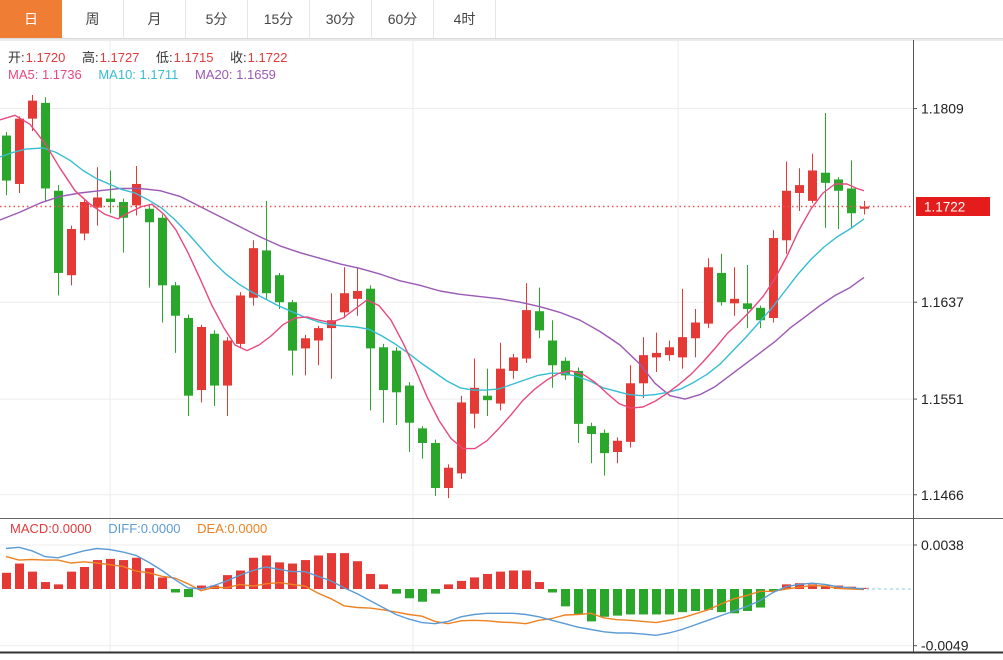 The height and width of the screenshot is (660, 1003). What do you see at coordinates (238, 57) in the screenshot?
I see `close-label: 收:` at bounding box center [238, 57].